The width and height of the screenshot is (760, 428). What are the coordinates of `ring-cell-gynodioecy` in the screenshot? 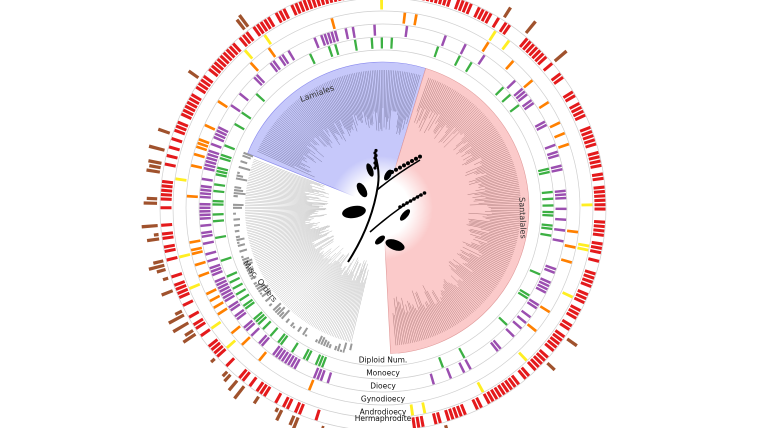 It's located at (570, 246).